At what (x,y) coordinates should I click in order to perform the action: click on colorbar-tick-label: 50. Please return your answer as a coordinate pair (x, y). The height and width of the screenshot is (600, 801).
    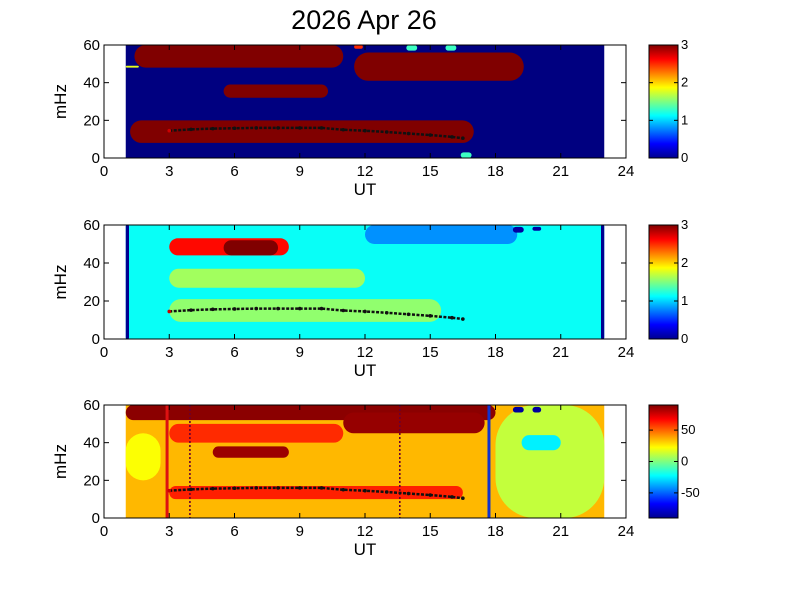
    Looking at the image, I should click on (688, 429).